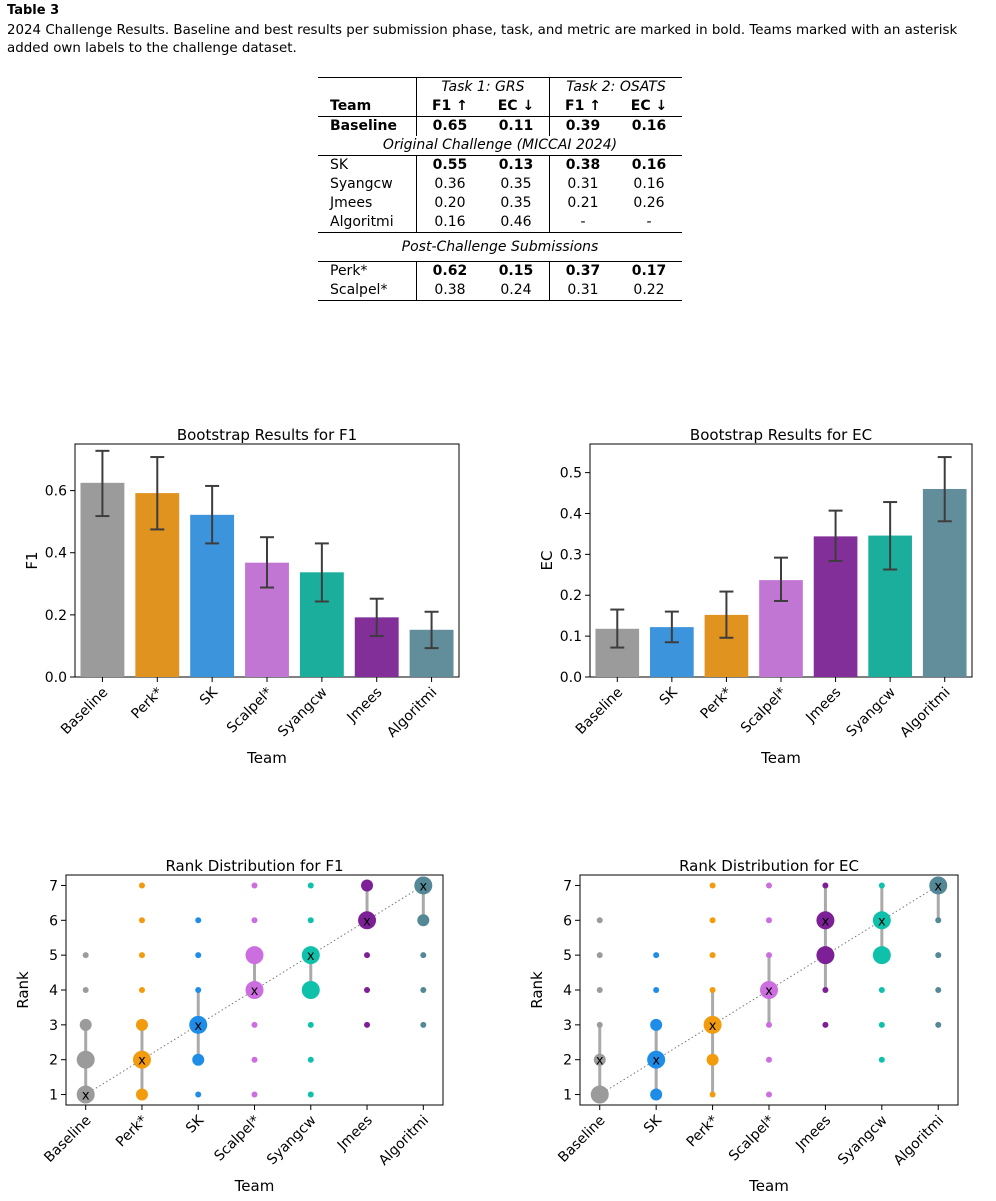  Describe the element at coordinates (53, 991) in the screenshot. I see `y-tick-label: 4` at that location.